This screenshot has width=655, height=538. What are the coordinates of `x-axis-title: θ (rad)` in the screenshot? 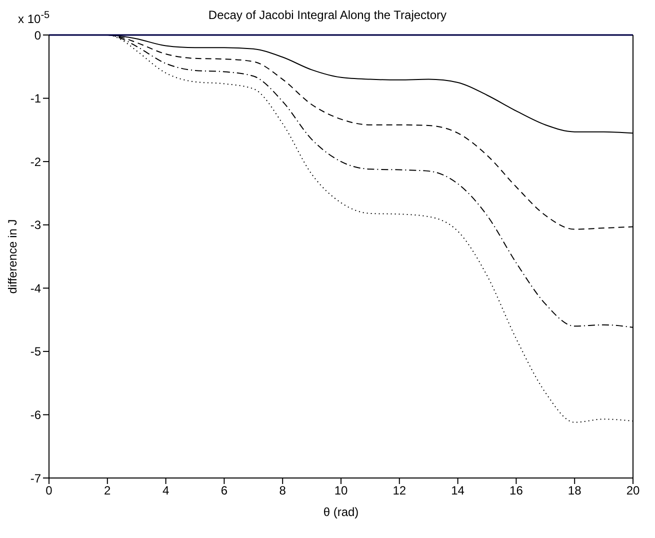 It's located at (341, 512).